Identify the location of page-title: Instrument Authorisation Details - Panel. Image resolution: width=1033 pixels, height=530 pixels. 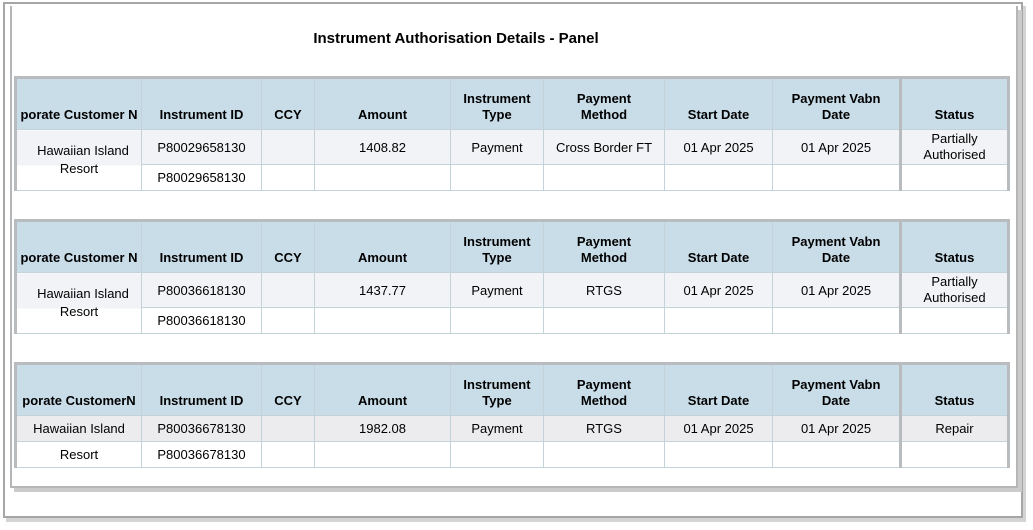
(456, 38).